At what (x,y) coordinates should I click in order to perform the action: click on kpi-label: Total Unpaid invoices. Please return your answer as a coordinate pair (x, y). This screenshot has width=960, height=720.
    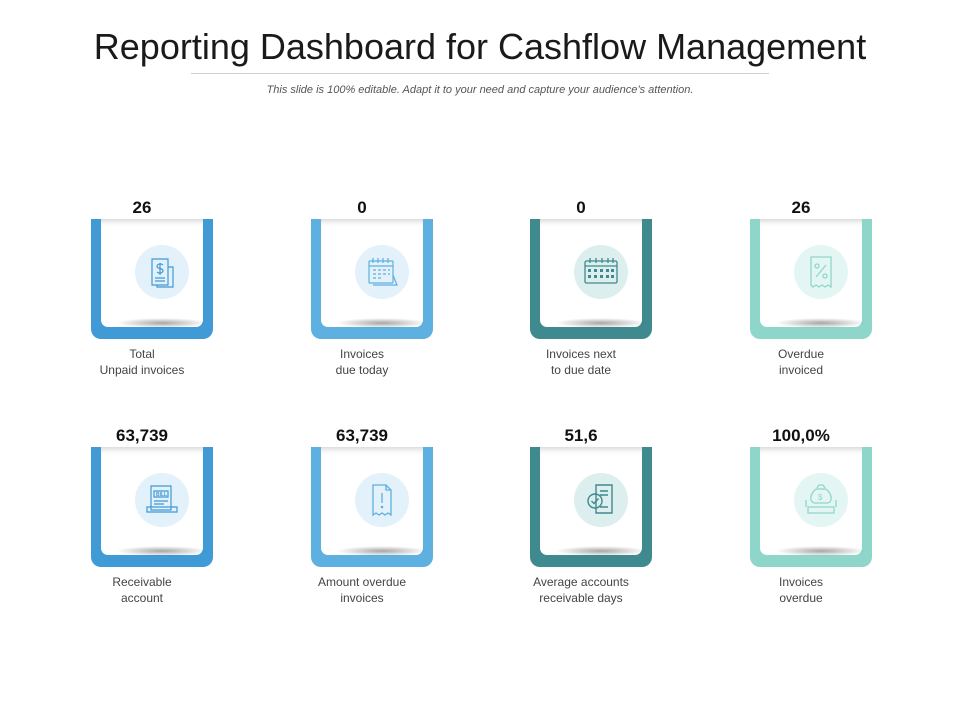
    Looking at the image, I should click on (142, 362).